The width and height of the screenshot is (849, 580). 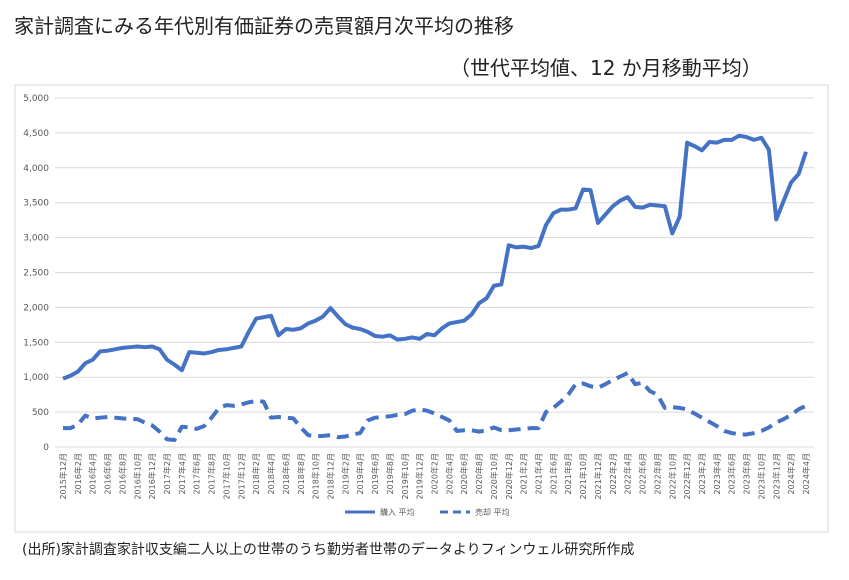 What do you see at coordinates (568, 473) in the screenshot?
I see `x-tick-label: 2021年8月` at bounding box center [568, 473].